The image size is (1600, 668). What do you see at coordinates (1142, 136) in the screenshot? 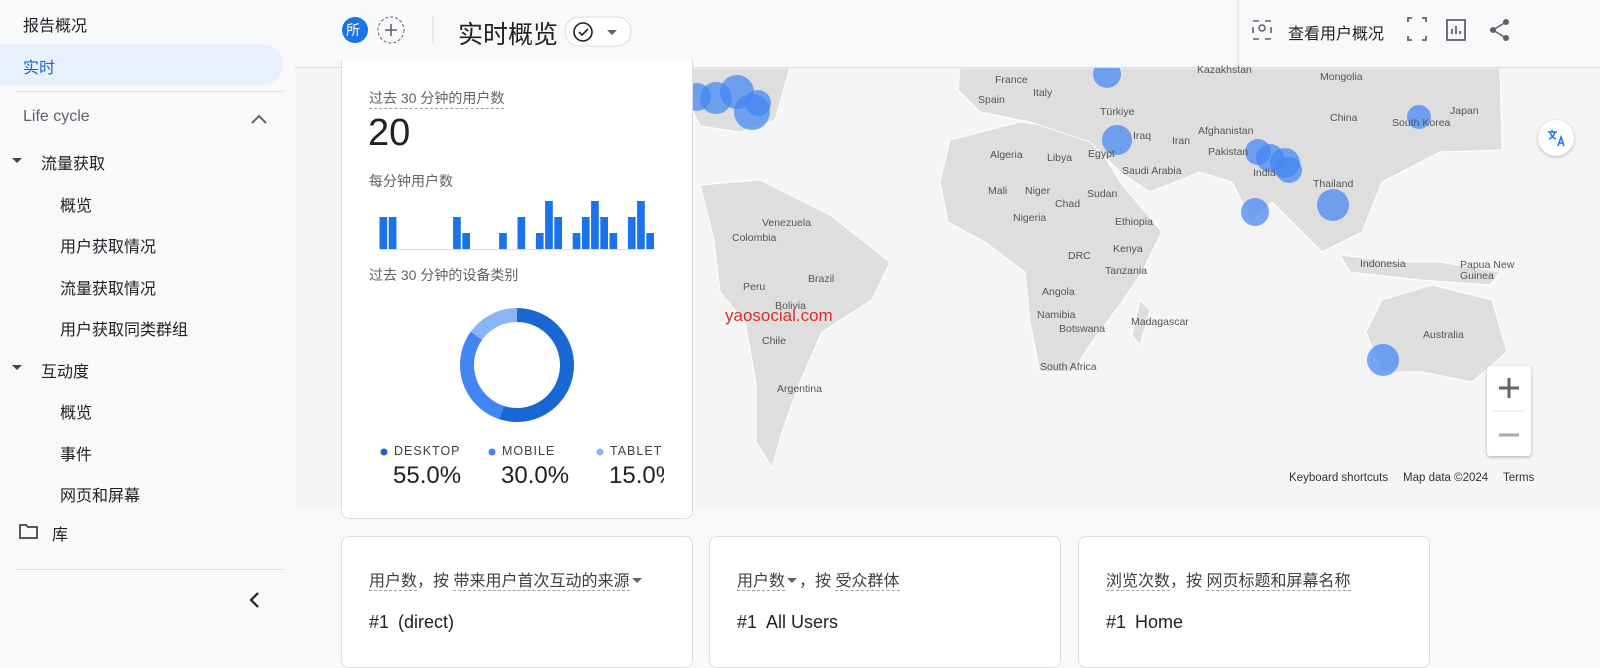
I see `map-label: Iraq` at bounding box center [1142, 136].